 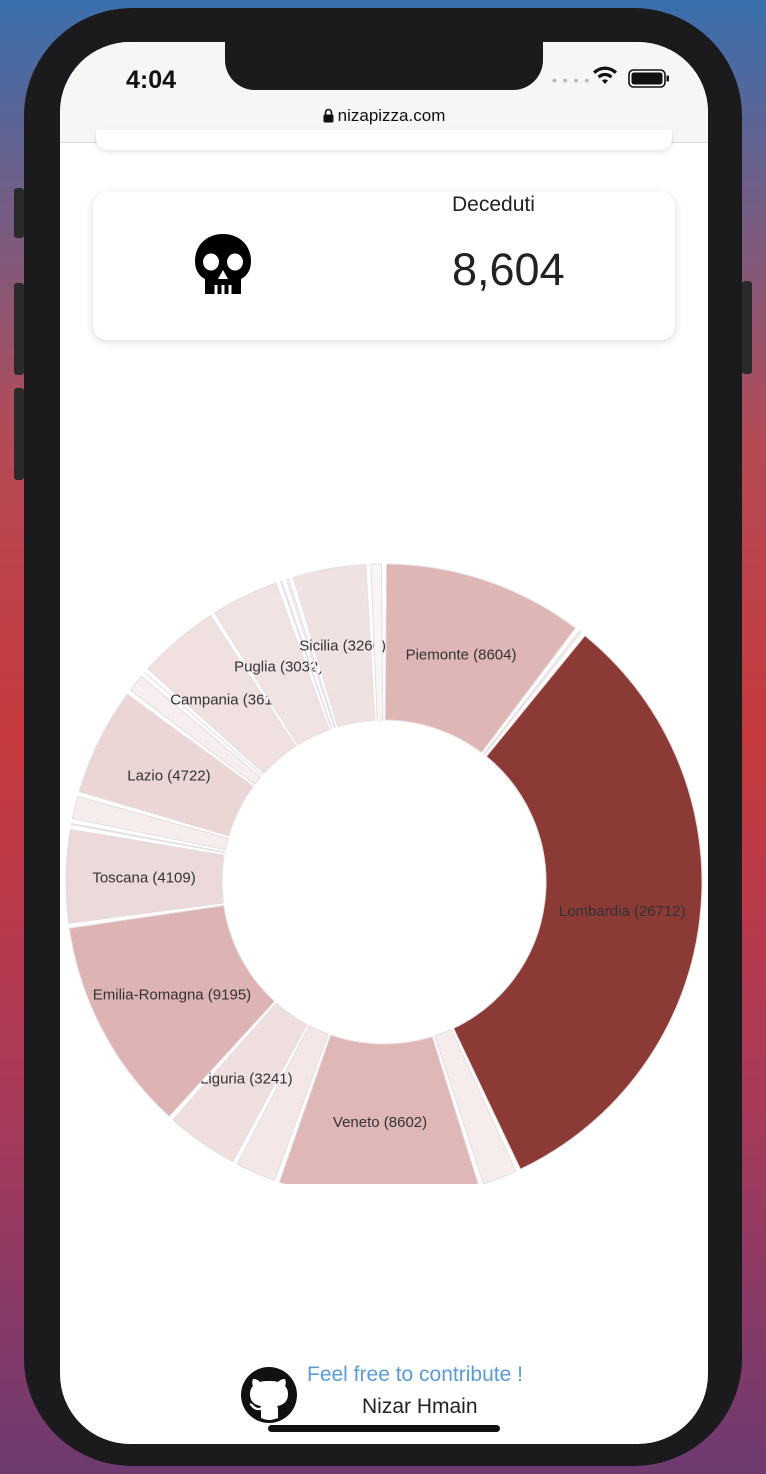 I want to click on battery-icon, so click(x=648, y=78).